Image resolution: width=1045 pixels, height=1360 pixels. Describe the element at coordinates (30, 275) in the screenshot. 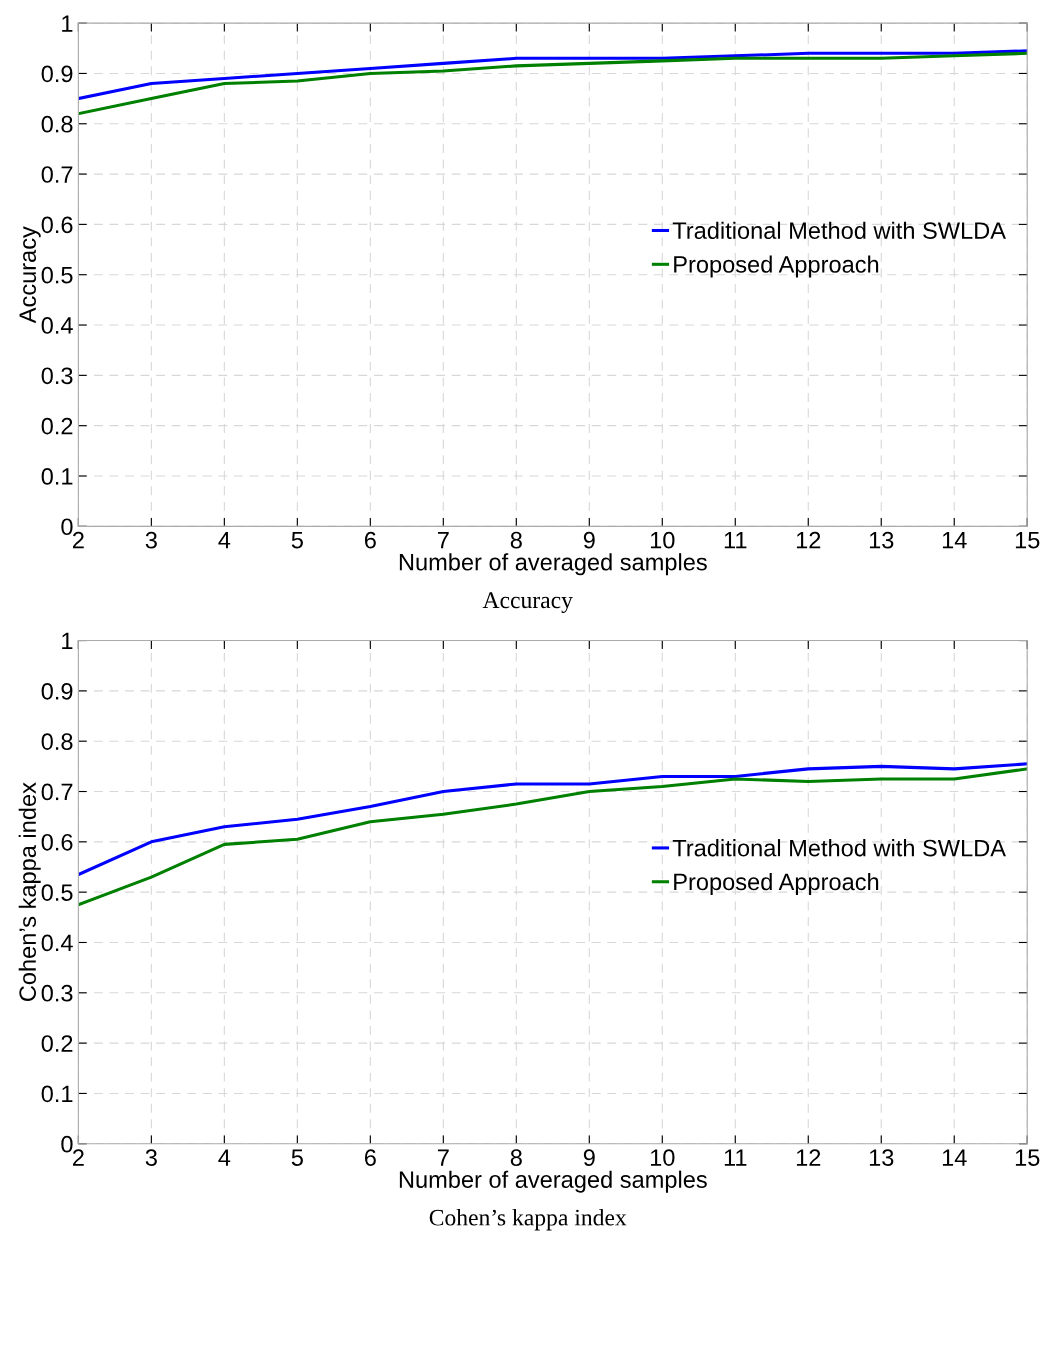

I see `y-axis-title: Accuracy` at that location.